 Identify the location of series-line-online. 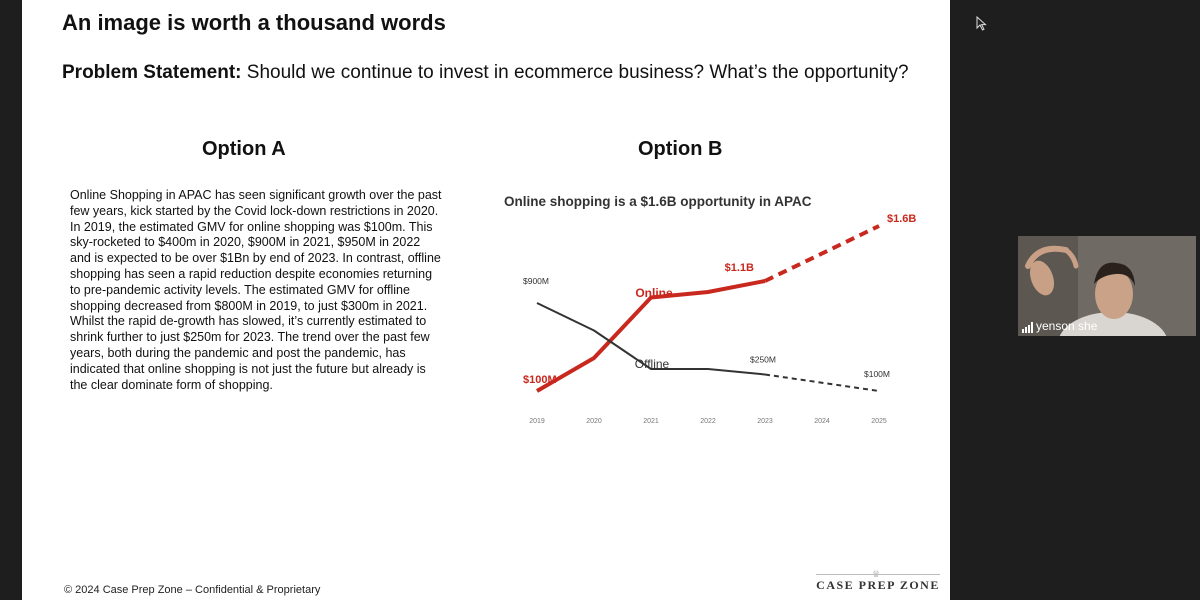
(650, 336).